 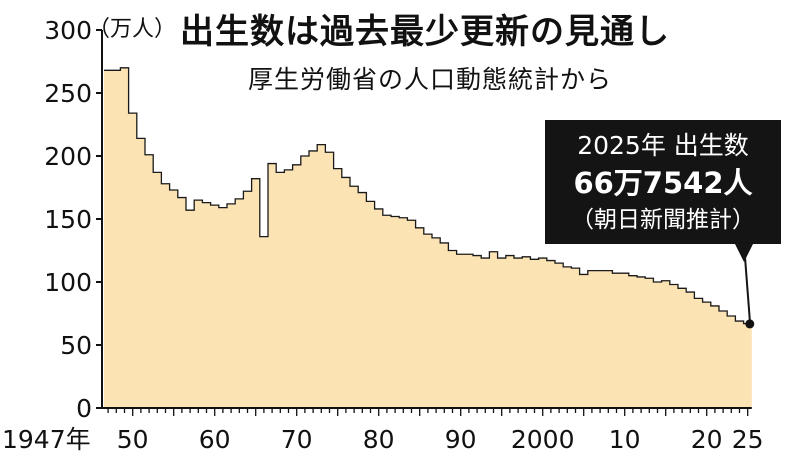 What do you see at coordinates (68, 93) in the screenshot?
I see `y-tick-label-250: 250` at bounding box center [68, 93].